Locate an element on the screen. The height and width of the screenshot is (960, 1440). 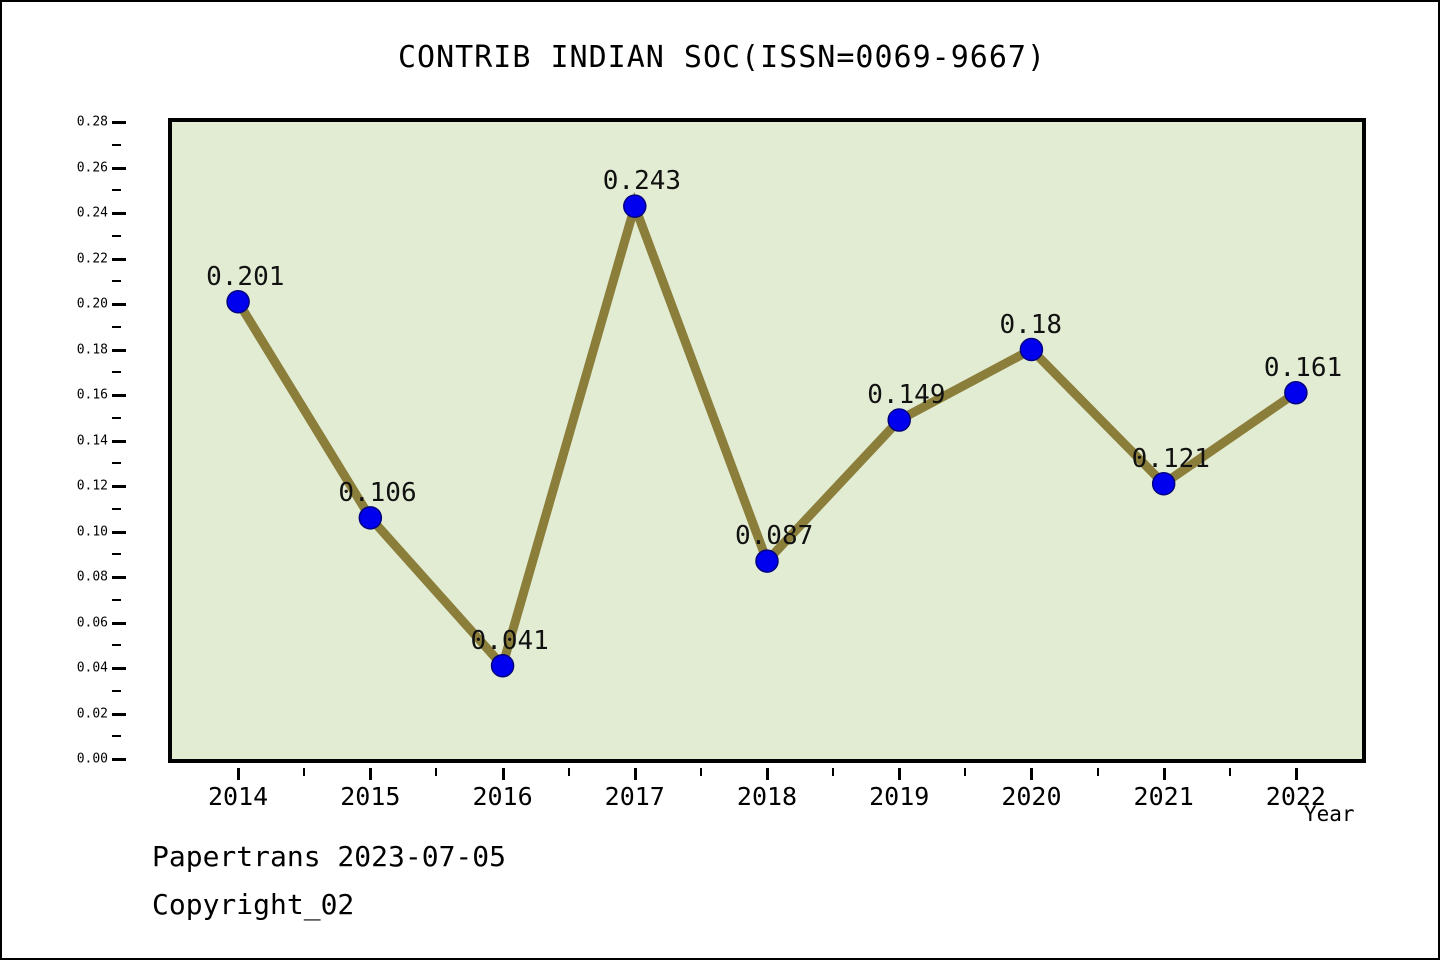
data-point-label: 0.149 is located at coordinates (906, 395).